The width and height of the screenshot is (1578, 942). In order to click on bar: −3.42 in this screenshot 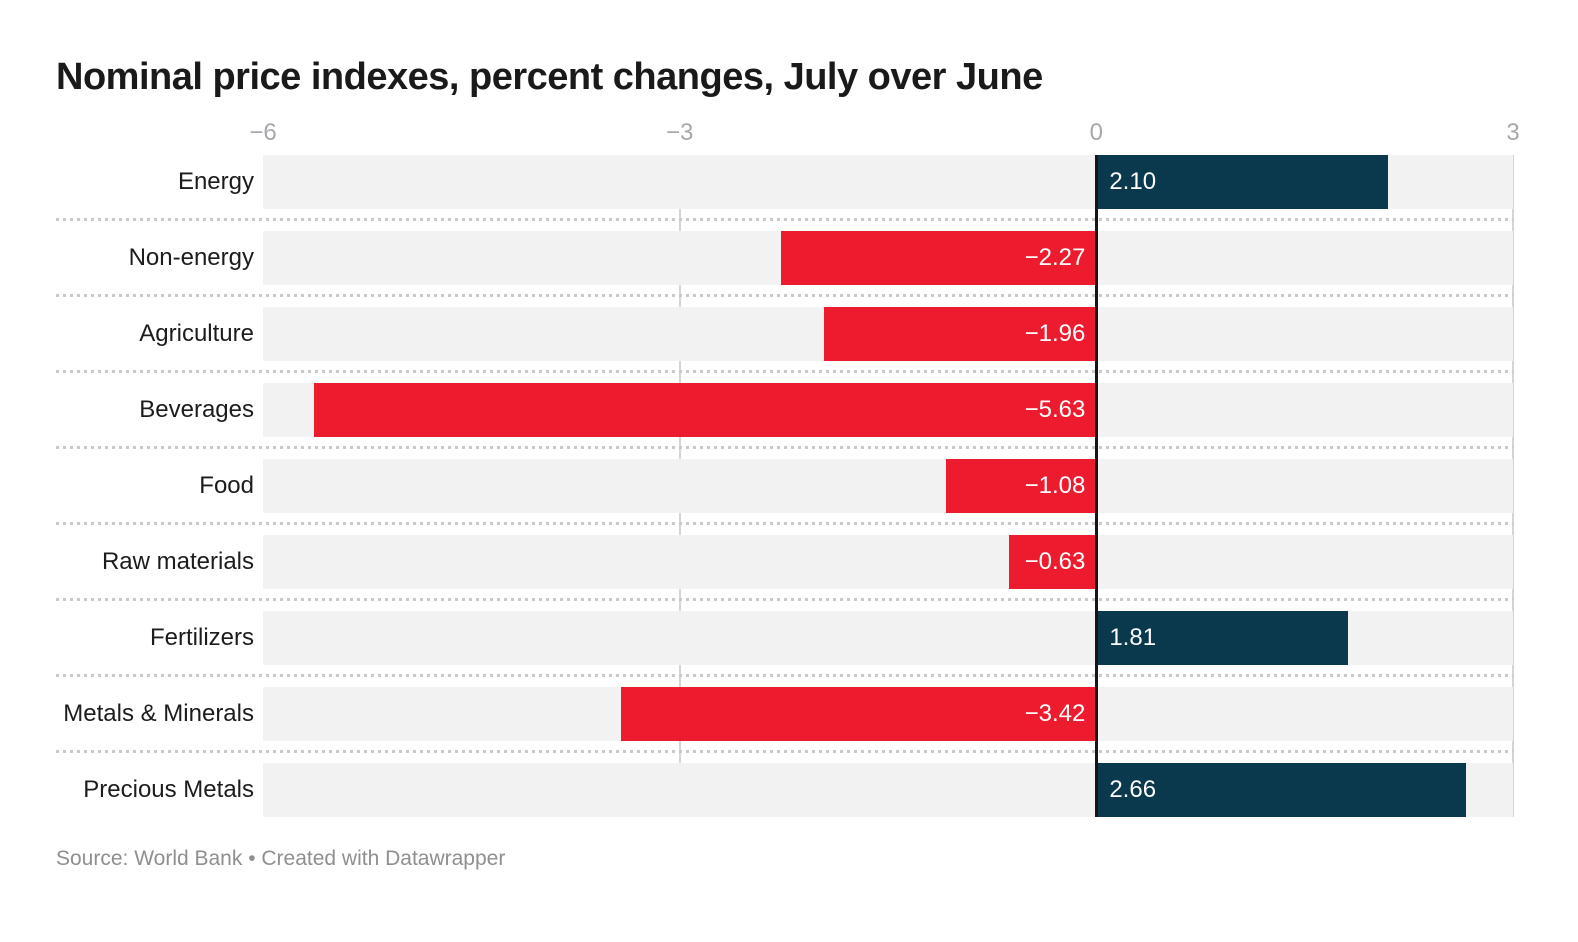, I will do `click(859, 714)`.